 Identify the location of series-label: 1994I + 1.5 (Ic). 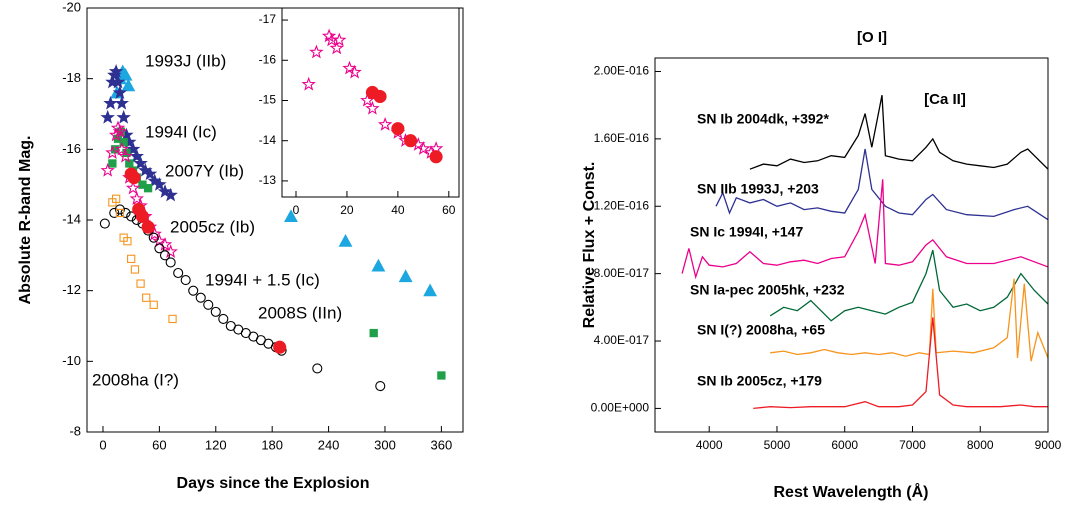
(262, 279).